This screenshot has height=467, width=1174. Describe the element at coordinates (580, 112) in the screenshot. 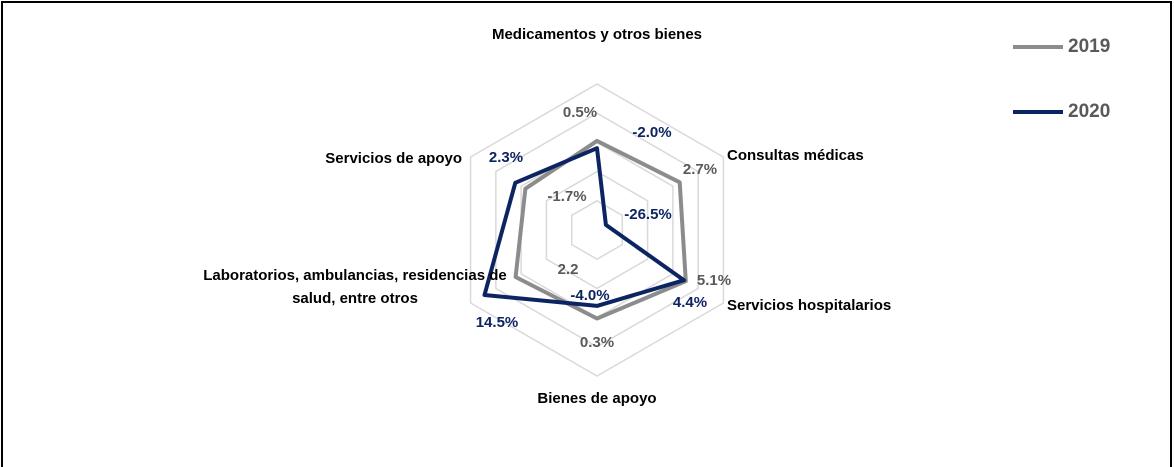

I see `data-label: 0.5%` at that location.